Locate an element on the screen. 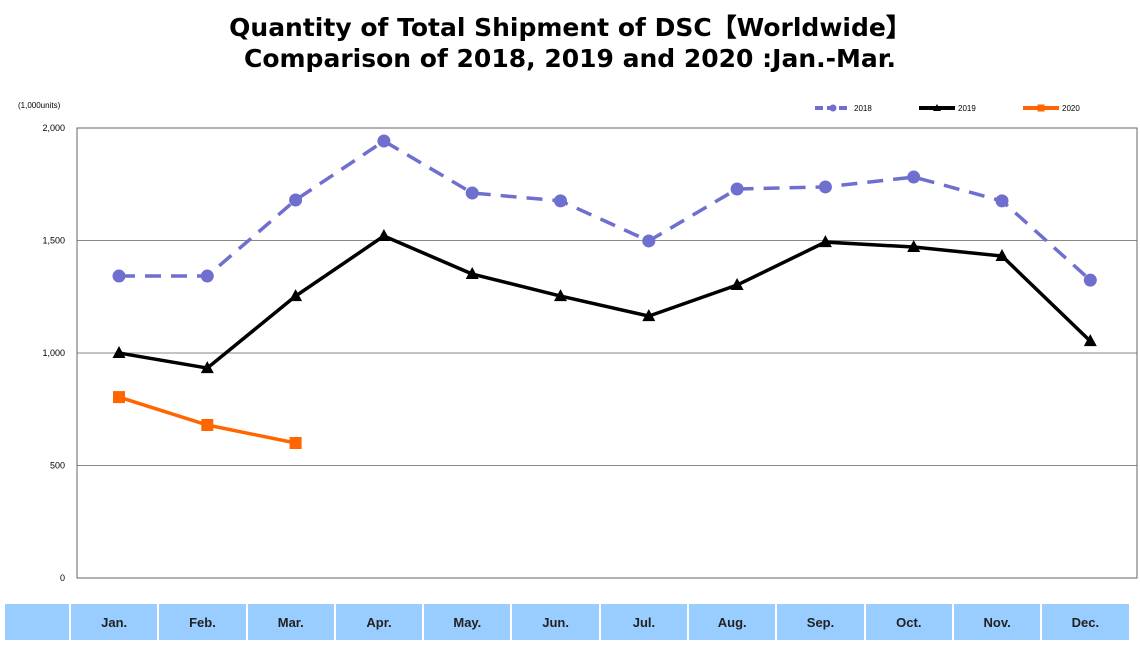  y-tick-label: 1,000 is located at coordinates (53, 353).